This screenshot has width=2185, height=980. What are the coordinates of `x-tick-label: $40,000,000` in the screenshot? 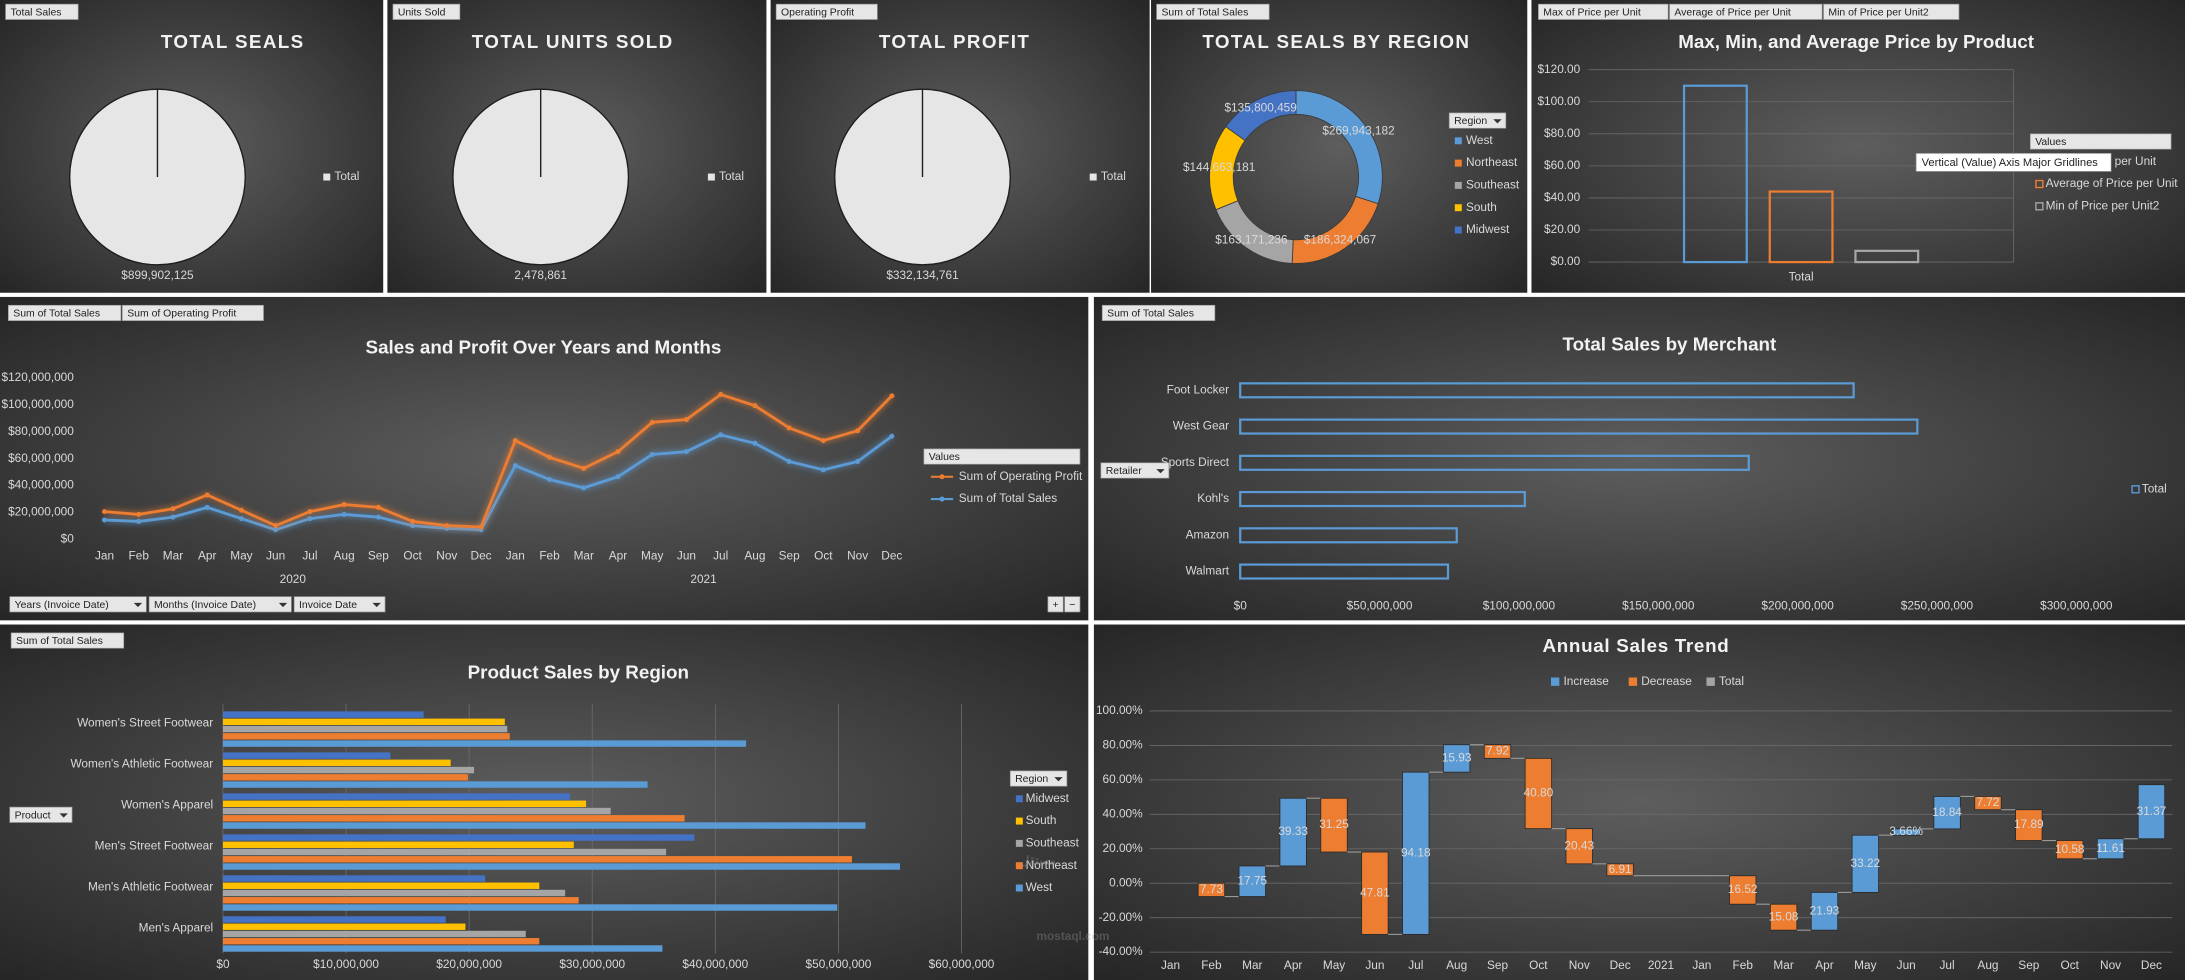 It's located at (715, 964).